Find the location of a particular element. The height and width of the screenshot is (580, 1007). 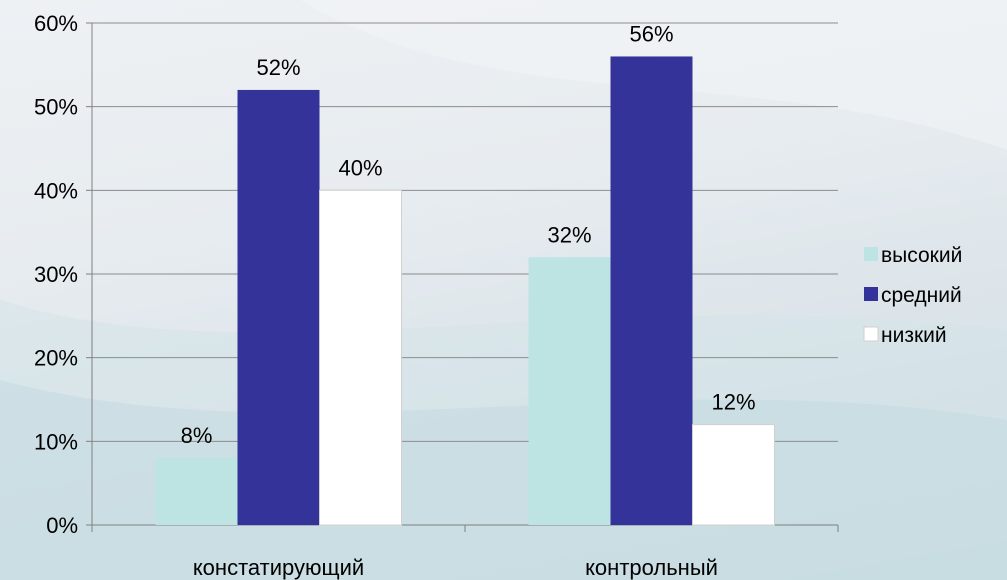

y-tick-label: 60% is located at coordinates (56, 23).